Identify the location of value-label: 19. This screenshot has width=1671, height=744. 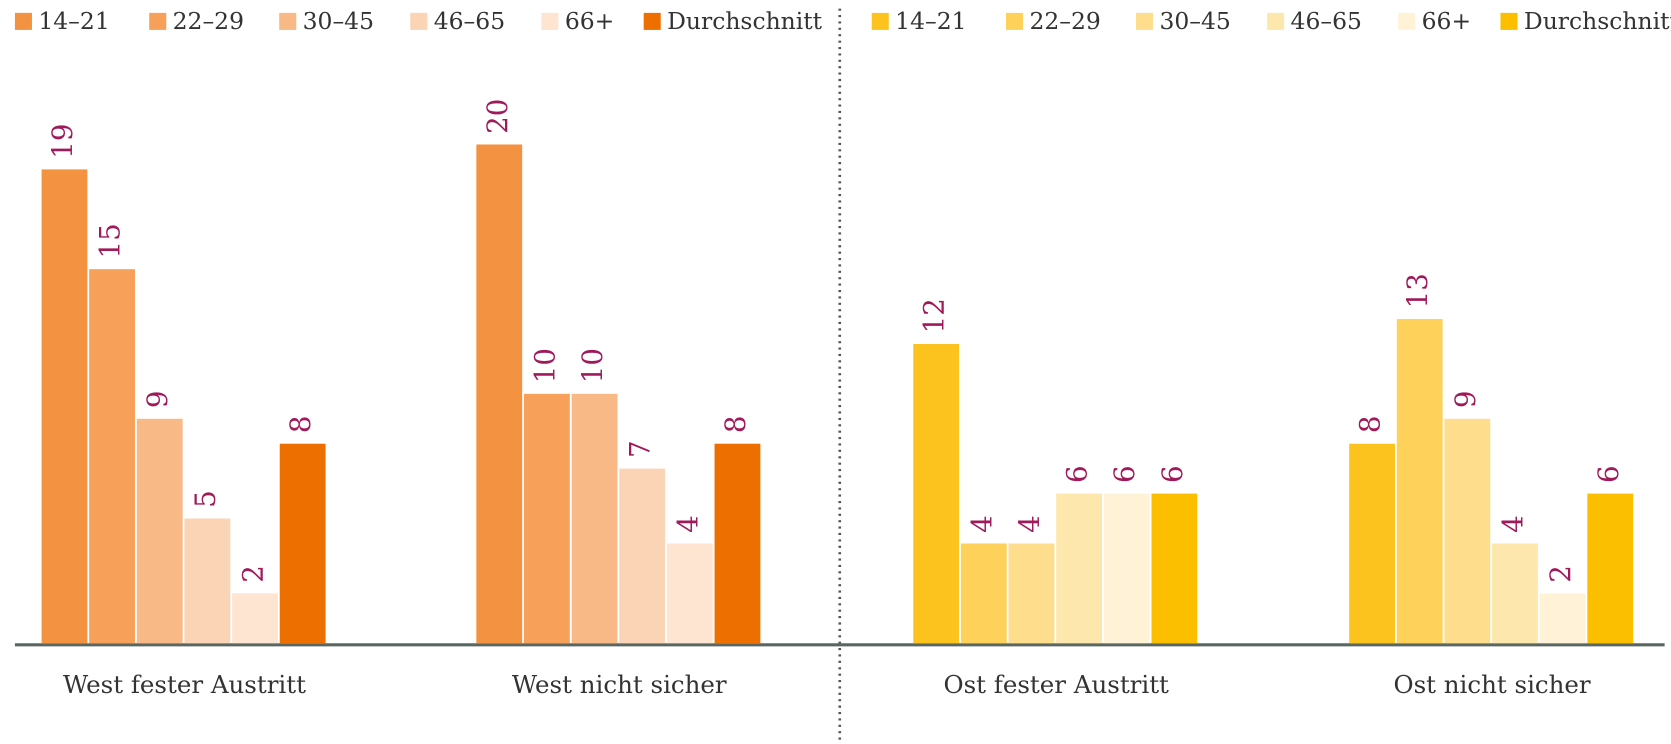
(62, 141).